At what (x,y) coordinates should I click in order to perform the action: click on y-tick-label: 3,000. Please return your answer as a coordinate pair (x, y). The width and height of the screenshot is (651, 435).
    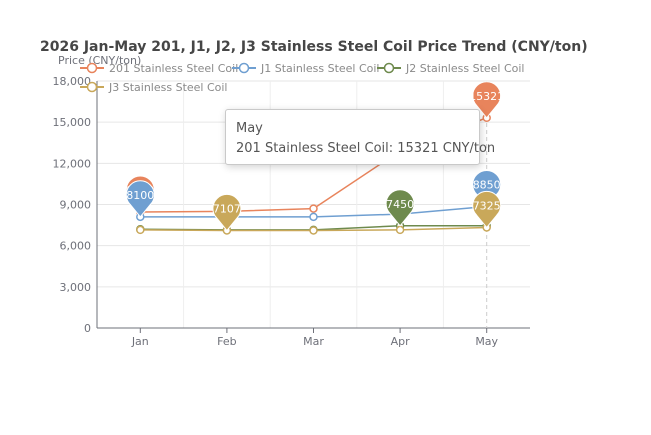
    Looking at the image, I should click on (76, 287).